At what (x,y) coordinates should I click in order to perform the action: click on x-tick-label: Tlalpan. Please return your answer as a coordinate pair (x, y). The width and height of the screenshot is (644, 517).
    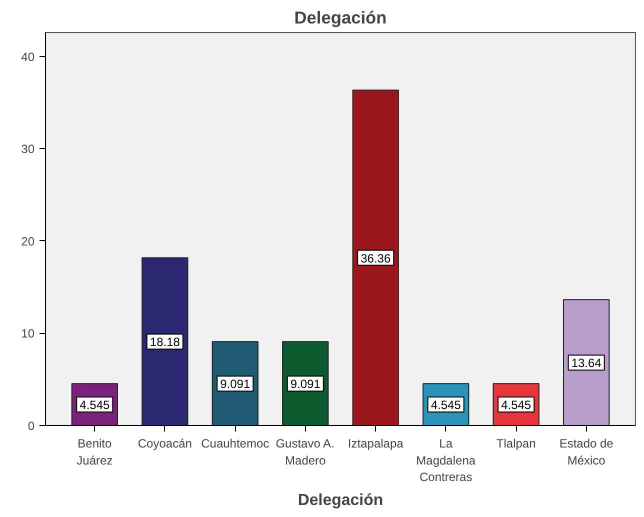
    Looking at the image, I should click on (516, 443).